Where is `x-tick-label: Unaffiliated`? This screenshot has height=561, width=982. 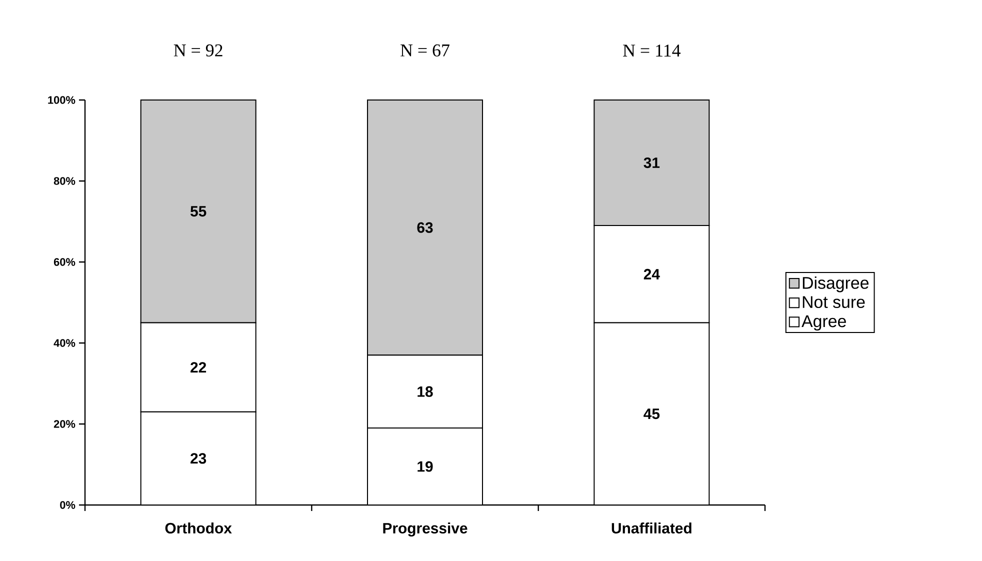 x-tick-label: Unaffiliated is located at coordinates (652, 528).